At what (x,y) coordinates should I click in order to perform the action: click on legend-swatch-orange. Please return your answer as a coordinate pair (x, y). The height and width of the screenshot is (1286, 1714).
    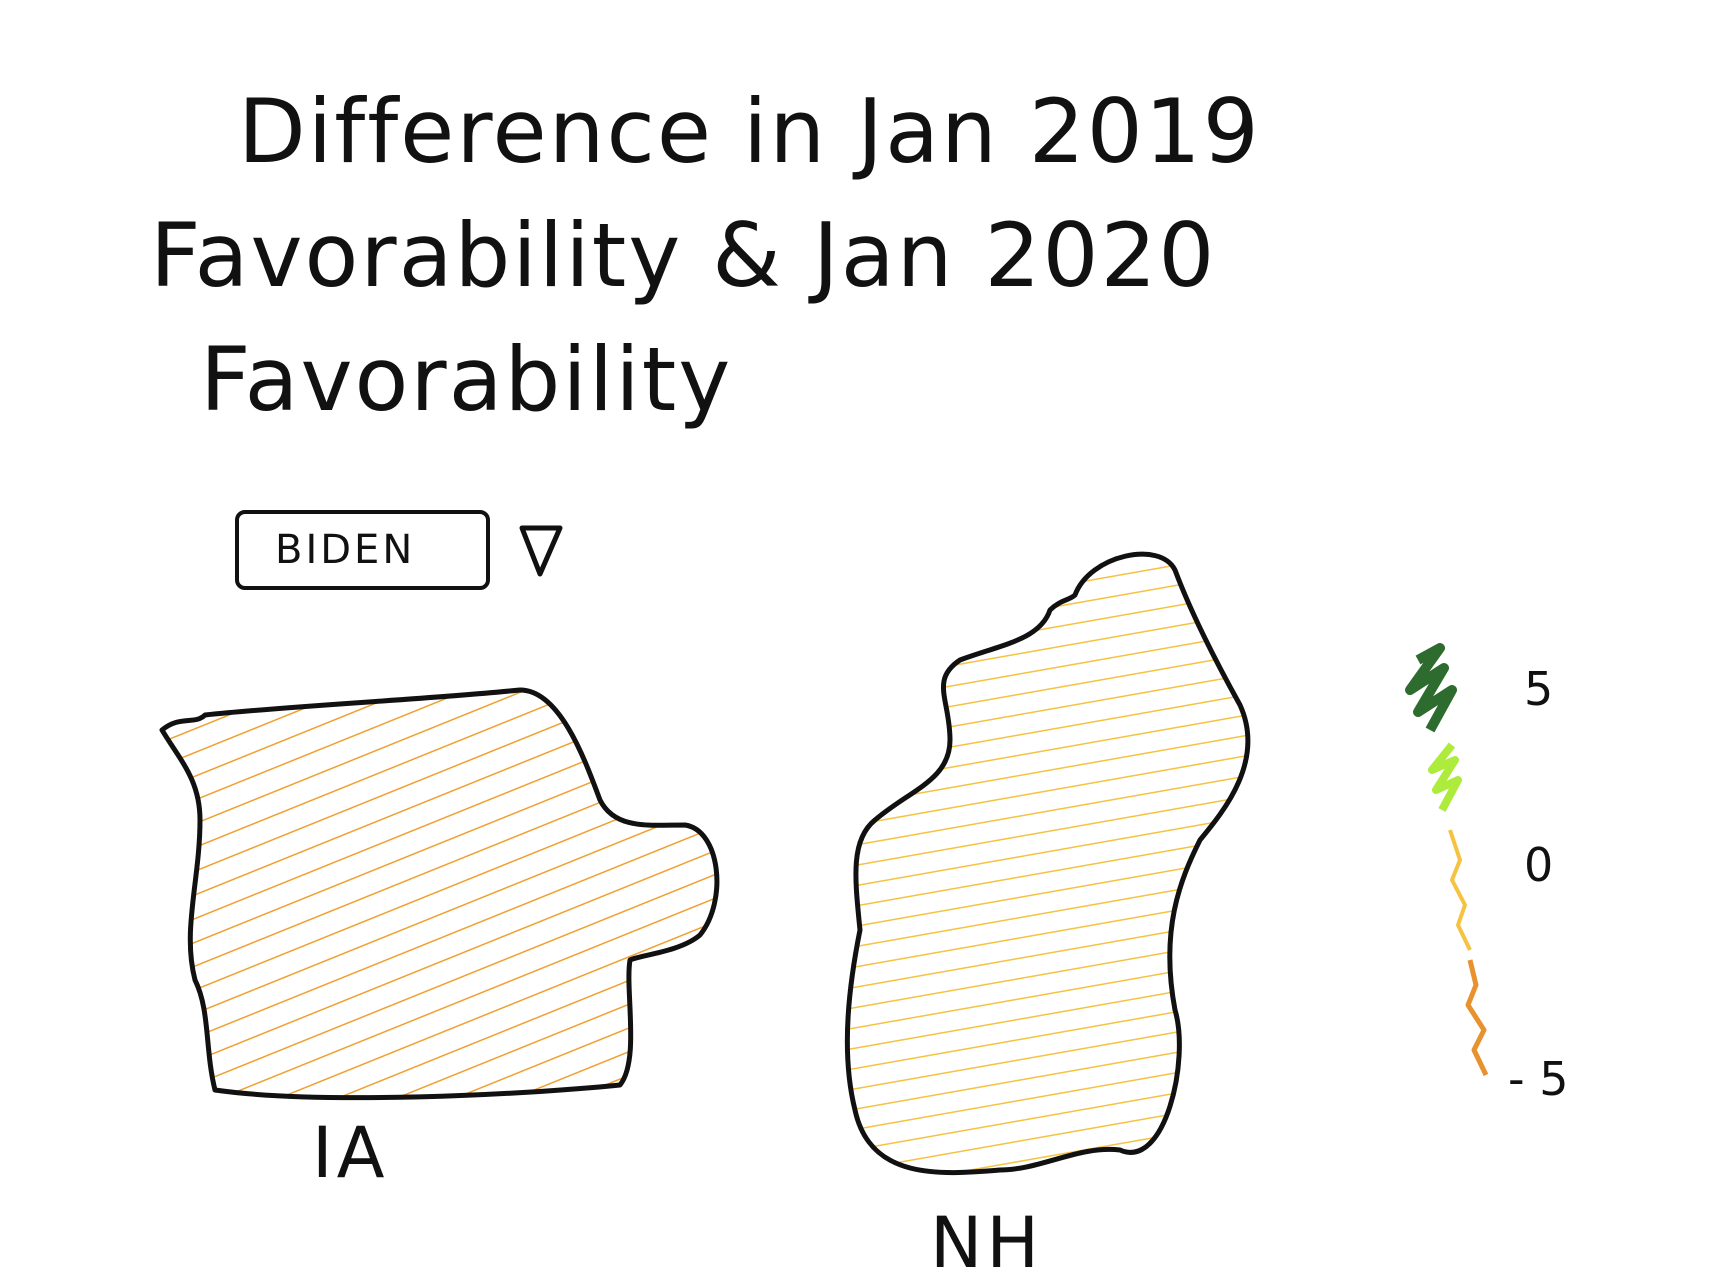
    Looking at the image, I should click on (1477, 1018).